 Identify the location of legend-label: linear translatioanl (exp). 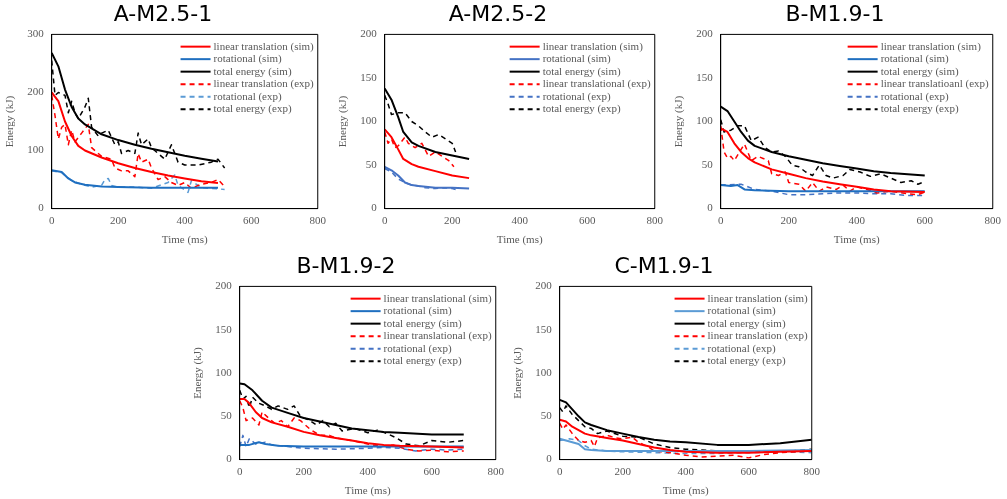
(935, 84).